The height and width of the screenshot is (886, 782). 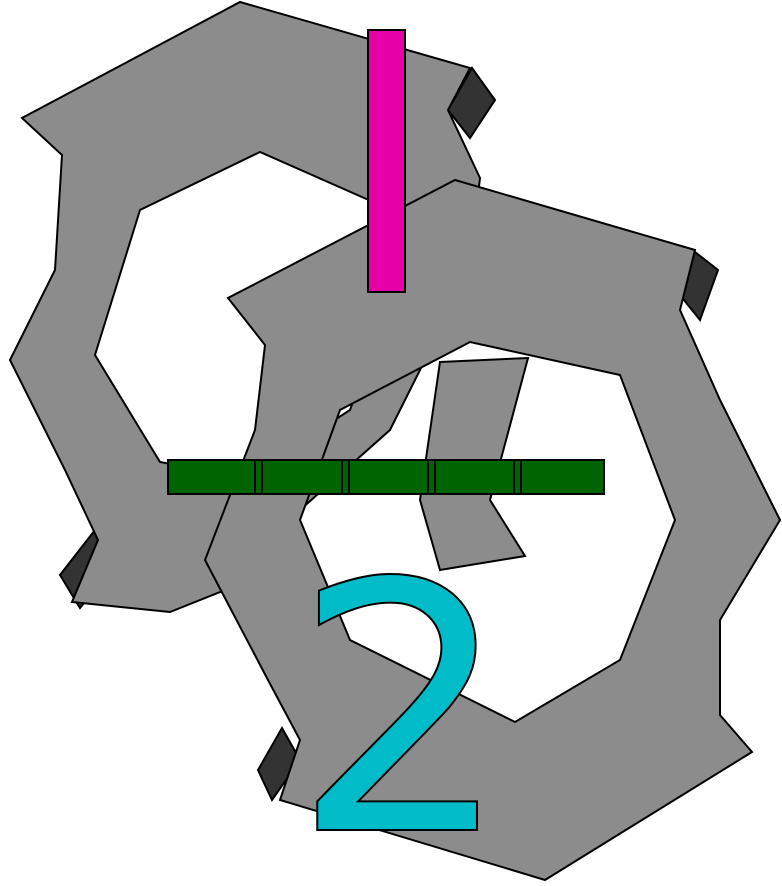 I want to click on horizontal-bar-body, so click(x=386, y=477).